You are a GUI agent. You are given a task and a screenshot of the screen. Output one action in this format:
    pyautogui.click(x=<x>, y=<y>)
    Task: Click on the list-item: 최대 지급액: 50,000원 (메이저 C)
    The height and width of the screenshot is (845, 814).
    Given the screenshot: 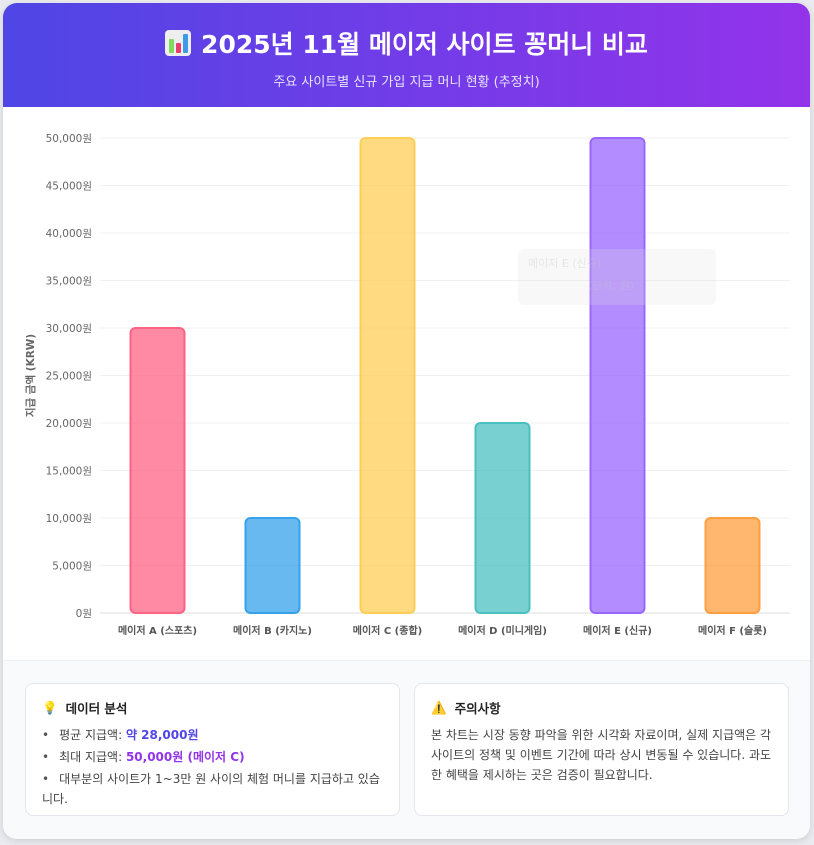 What is the action you would take?
    pyautogui.click(x=212, y=757)
    